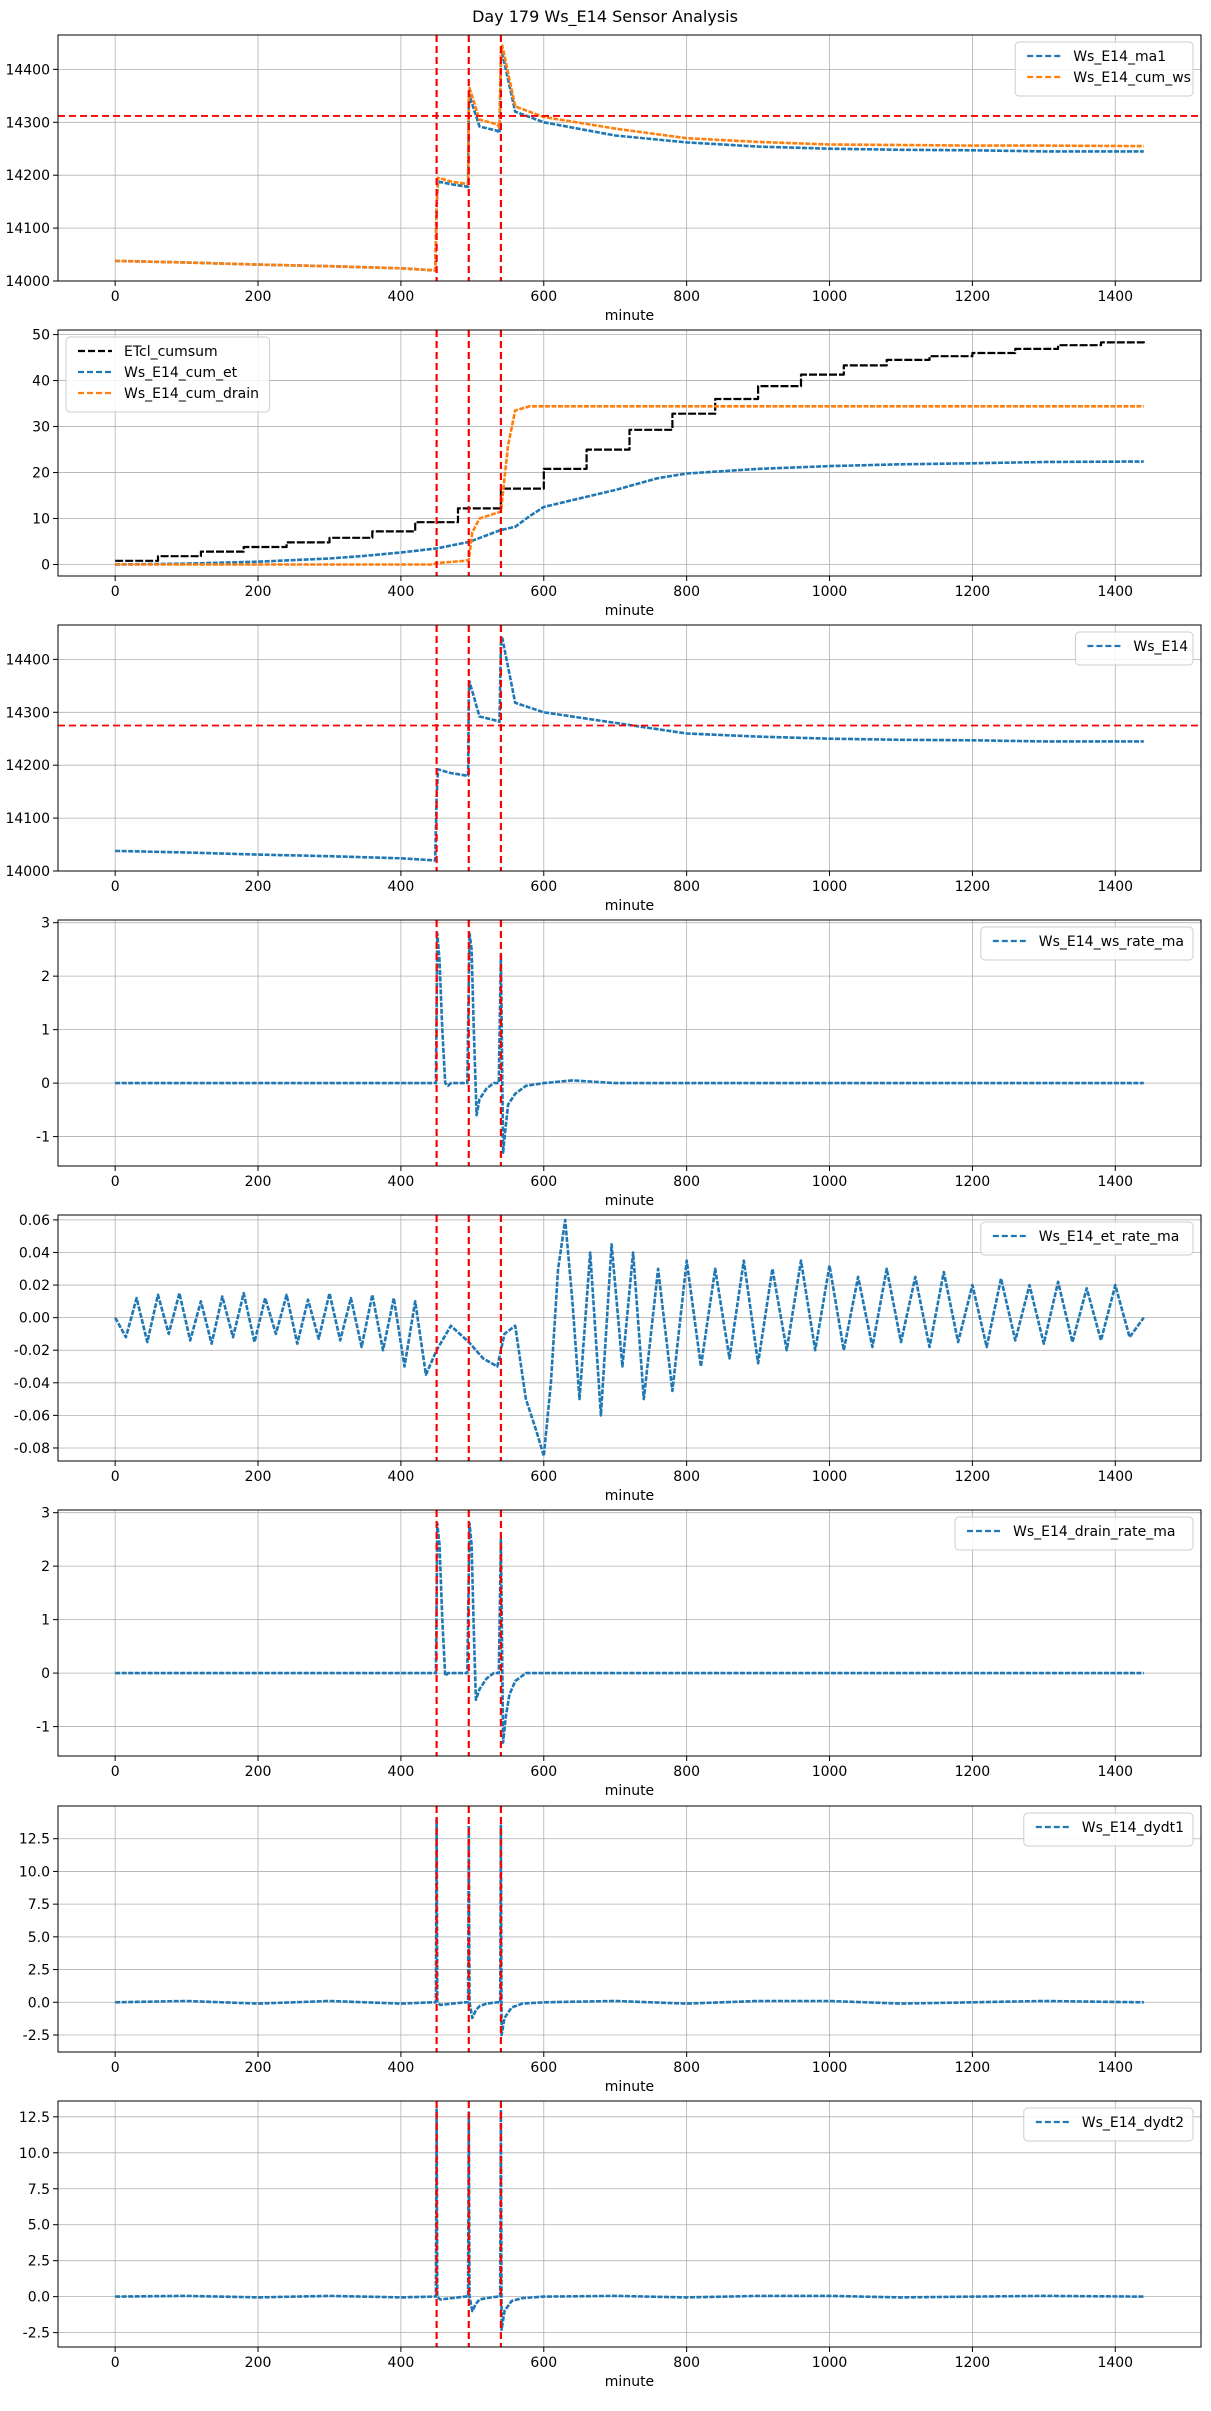 This screenshot has width=1211, height=2411. What do you see at coordinates (41, 474) in the screenshot?
I see `y-tick-label: 20` at bounding box center [41, 474].